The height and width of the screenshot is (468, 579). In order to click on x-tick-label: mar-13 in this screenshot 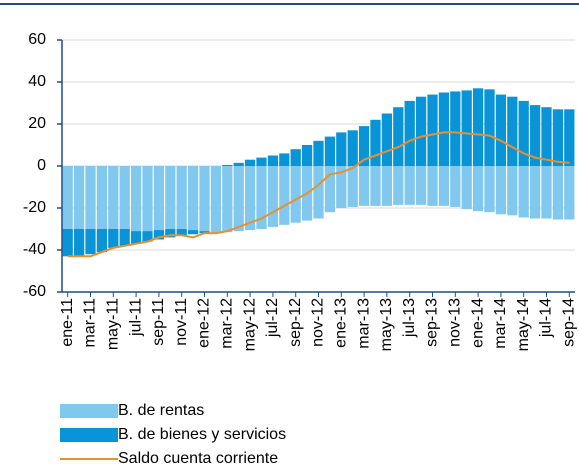, I will do `click(363, 323)`.